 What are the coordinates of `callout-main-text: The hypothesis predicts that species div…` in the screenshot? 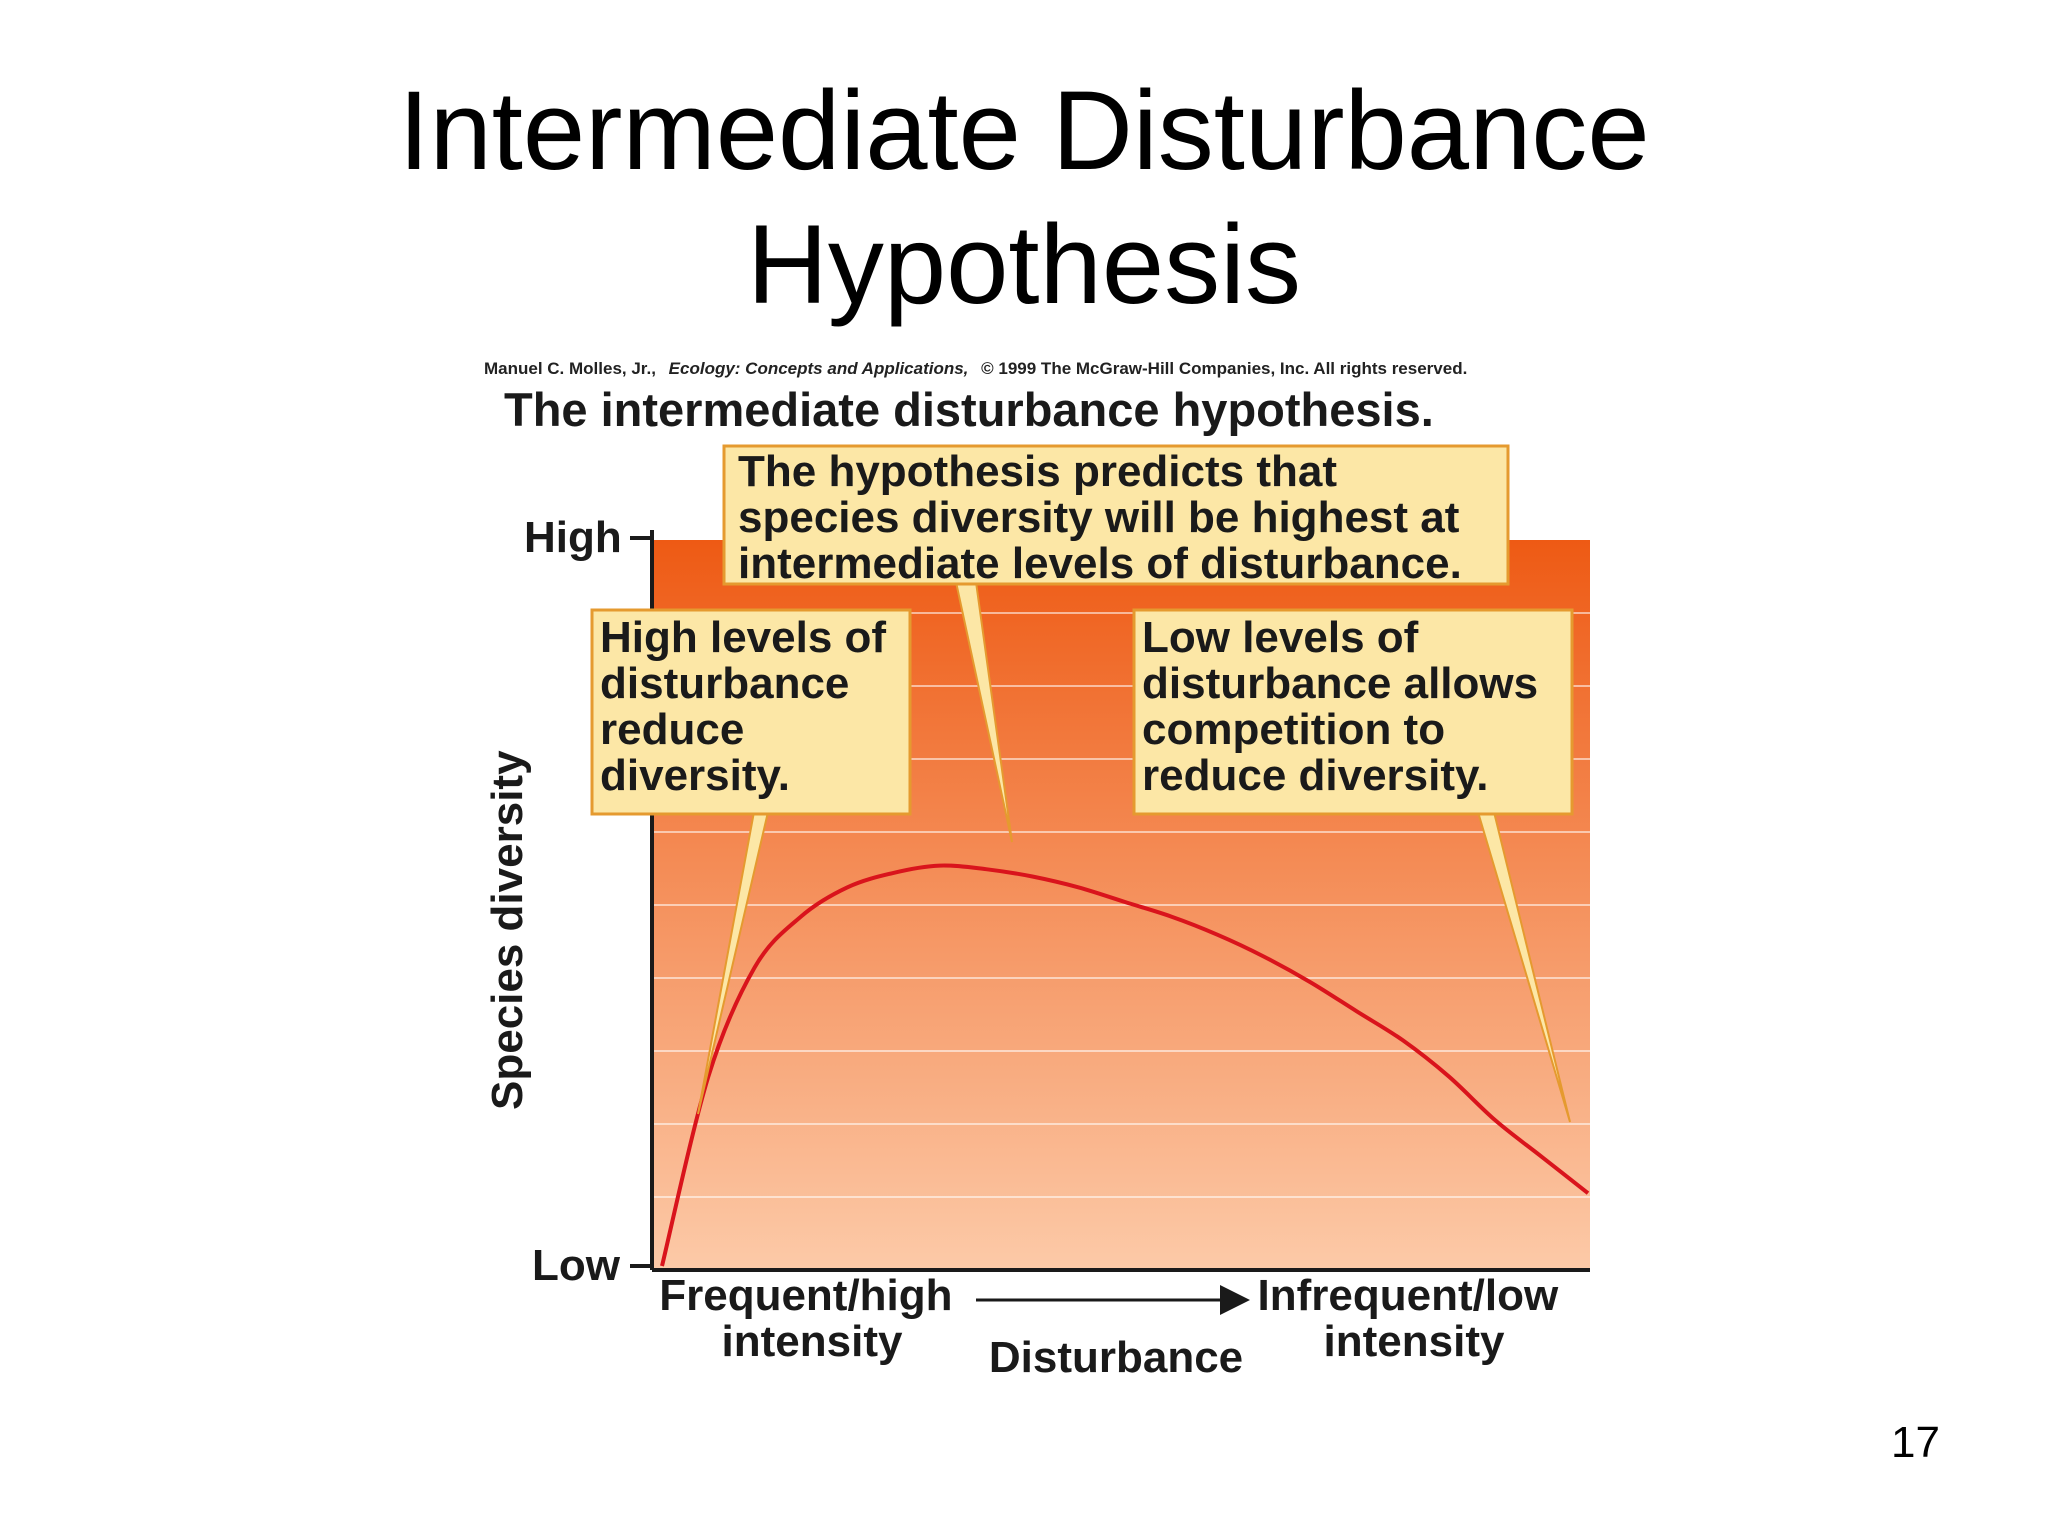 It's located at (1105, 517).